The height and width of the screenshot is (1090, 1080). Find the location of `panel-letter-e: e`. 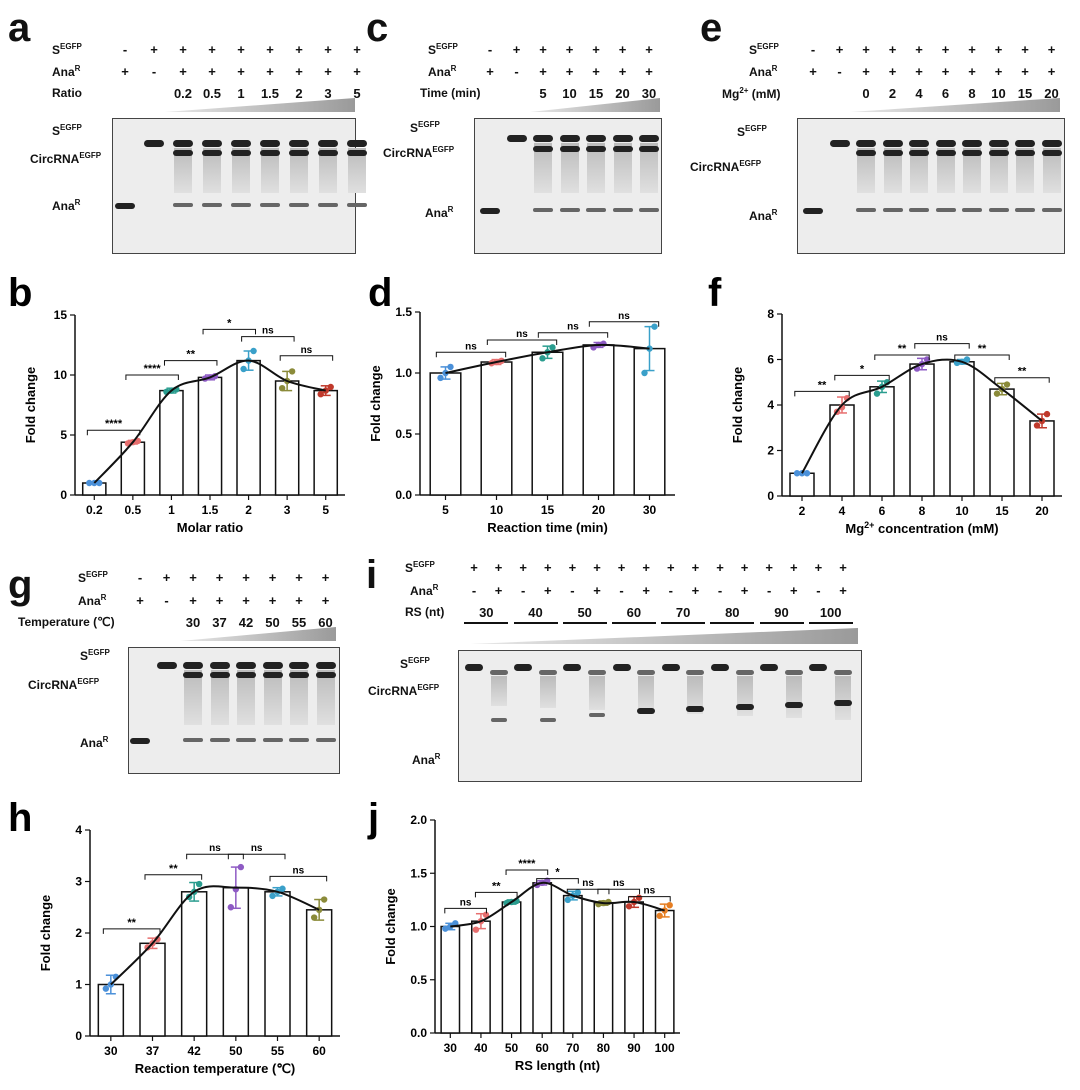

panel-letter-e: e is located at coordinates (711, 28).